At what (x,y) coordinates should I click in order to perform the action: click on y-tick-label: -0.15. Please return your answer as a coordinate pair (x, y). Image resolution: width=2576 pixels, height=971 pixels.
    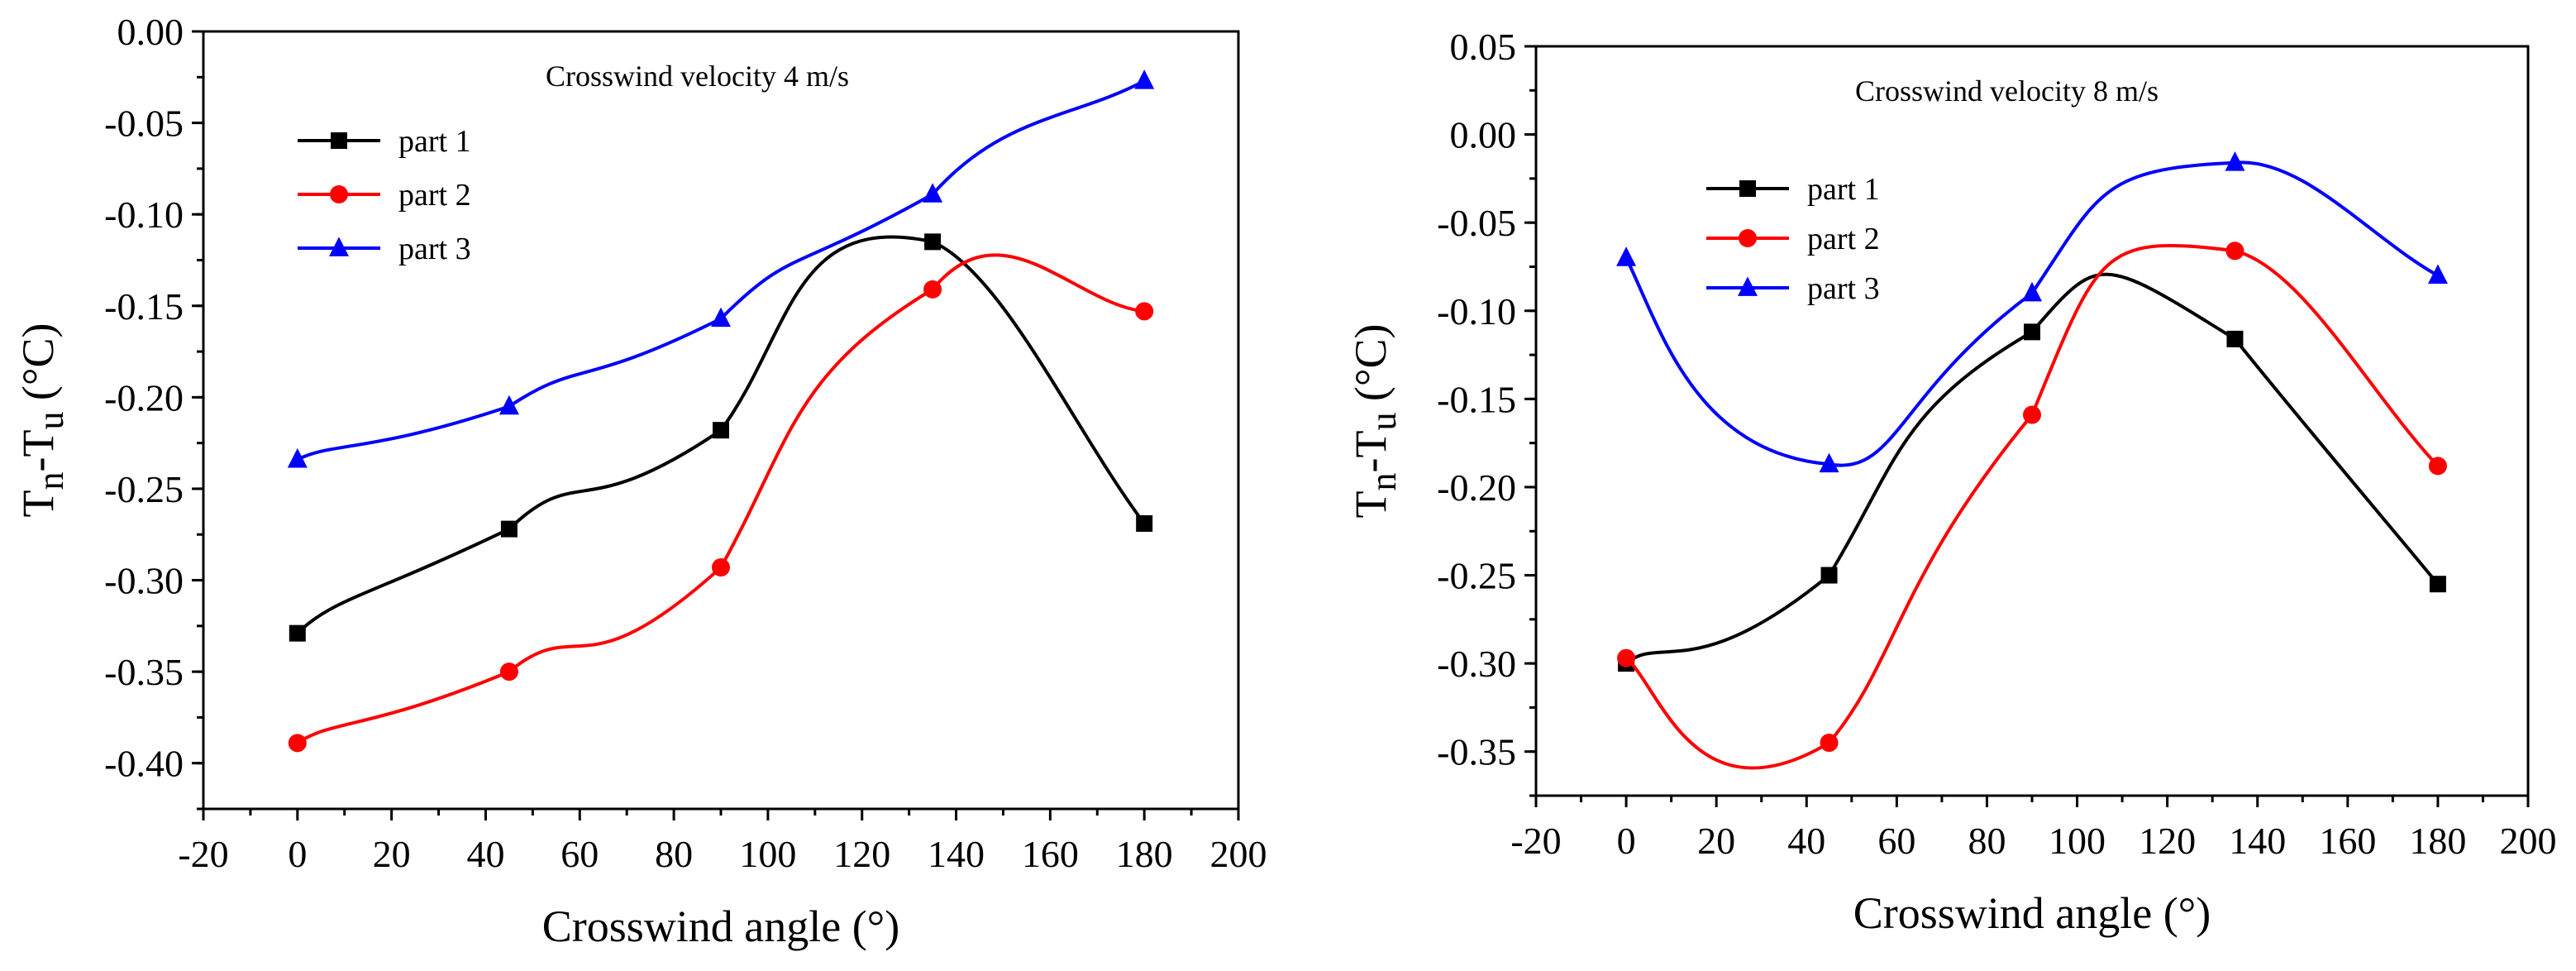
    Looking at the image, I should click on (1476, 399).